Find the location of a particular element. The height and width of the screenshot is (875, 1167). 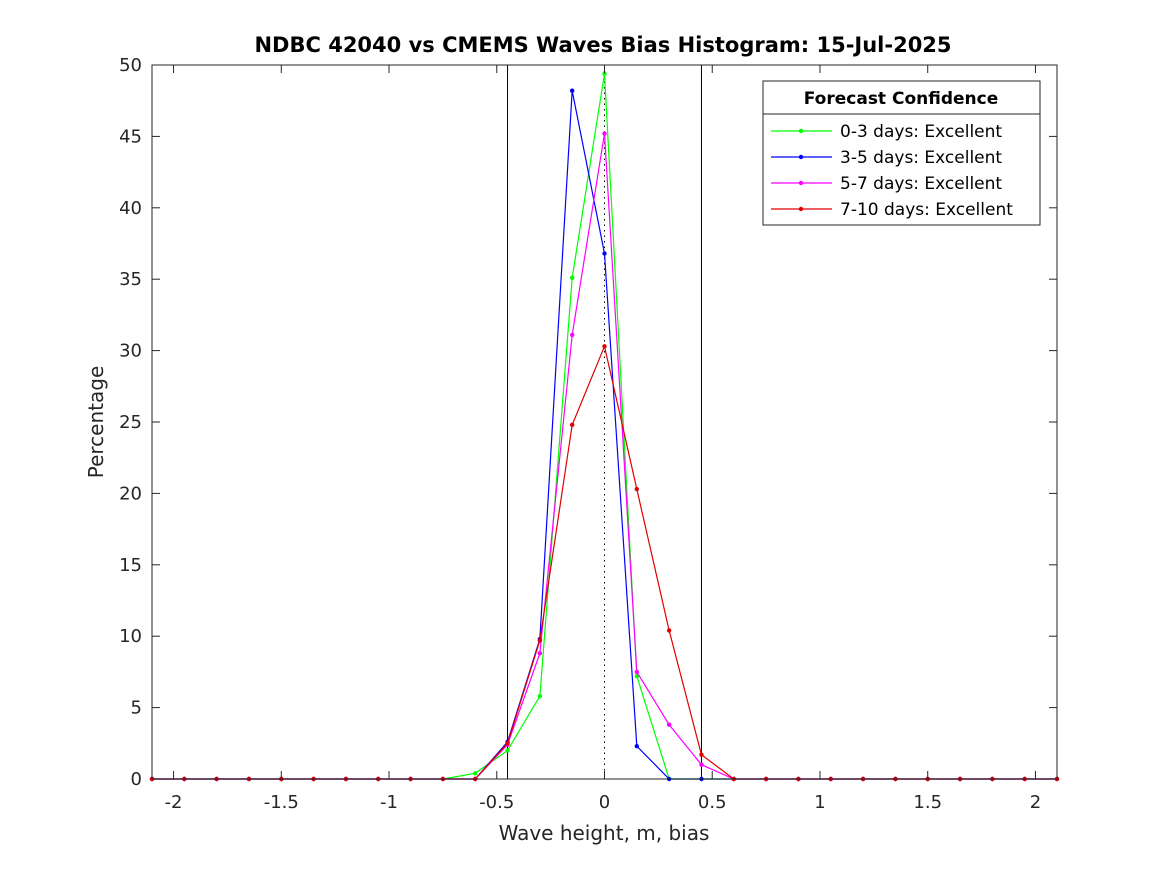

x-tick-label: -1.5 is located at coordinates (281, 802).